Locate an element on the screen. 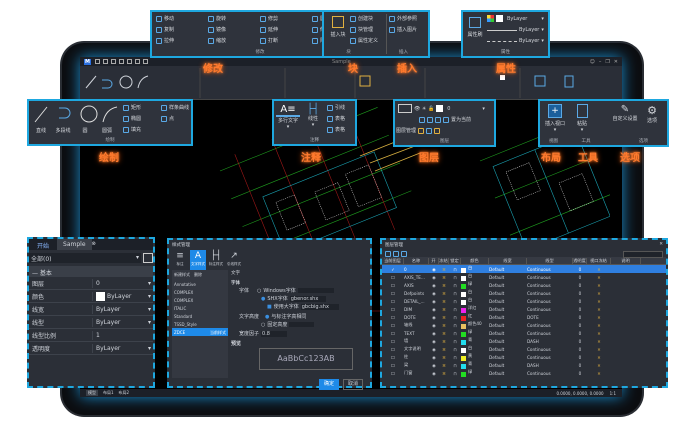  column-header: 线型 is located at coordinates (550, 260).